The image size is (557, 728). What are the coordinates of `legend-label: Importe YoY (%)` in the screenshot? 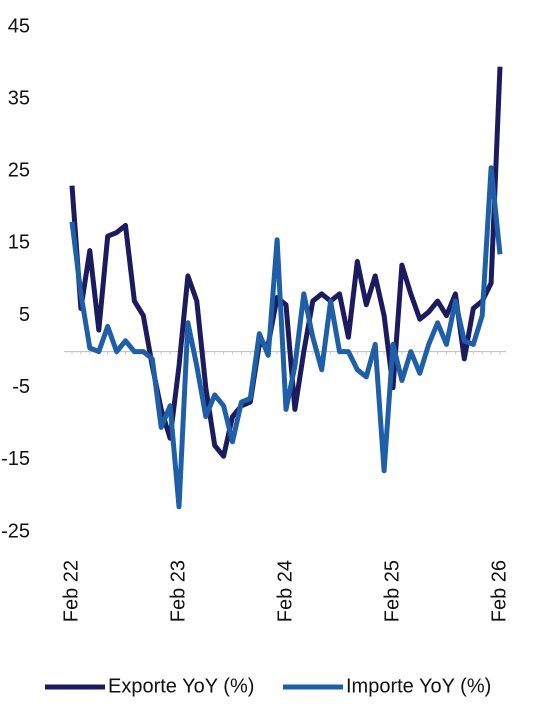 It's located at (418, 686).